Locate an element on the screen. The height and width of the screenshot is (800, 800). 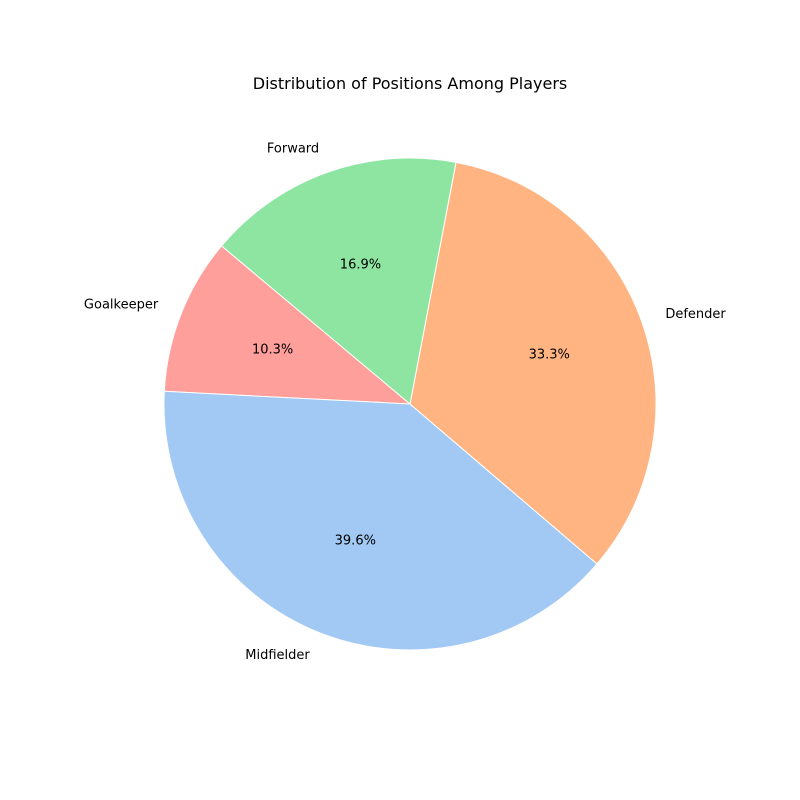
slice-label-defender: Defender is located at coordinates (695, 314).